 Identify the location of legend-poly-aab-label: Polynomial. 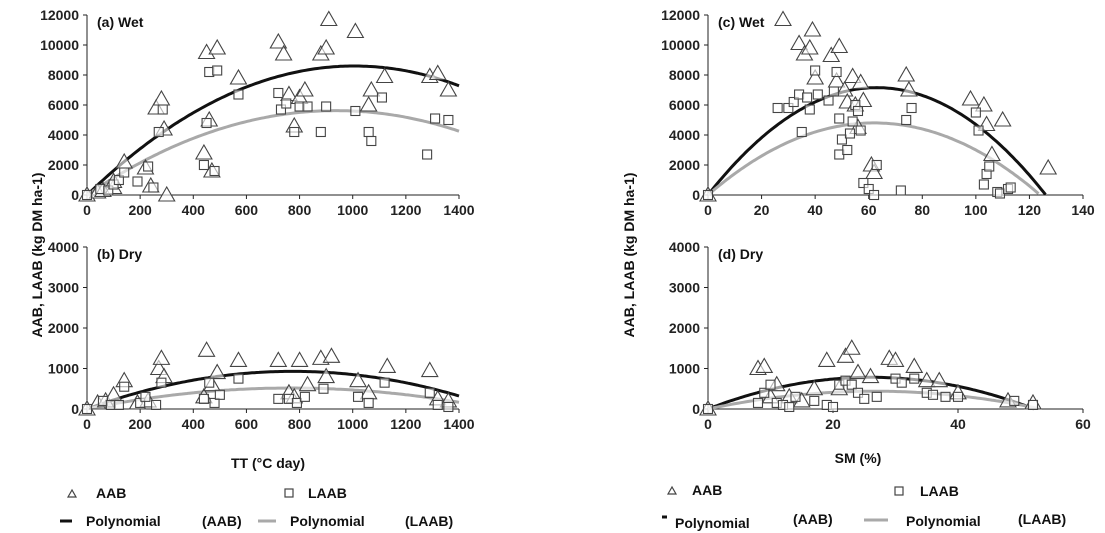
(712, 523).